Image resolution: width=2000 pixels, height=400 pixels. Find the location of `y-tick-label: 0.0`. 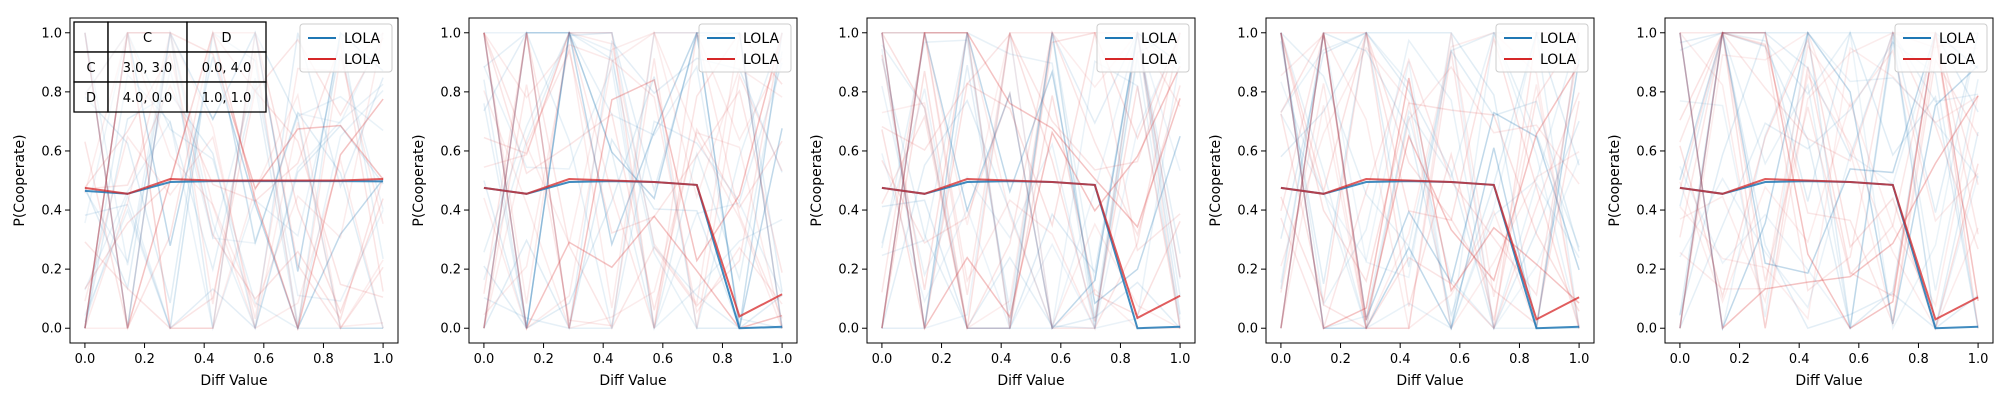

y-tick-label: 0.0 is located at coordinates (1646, 329).